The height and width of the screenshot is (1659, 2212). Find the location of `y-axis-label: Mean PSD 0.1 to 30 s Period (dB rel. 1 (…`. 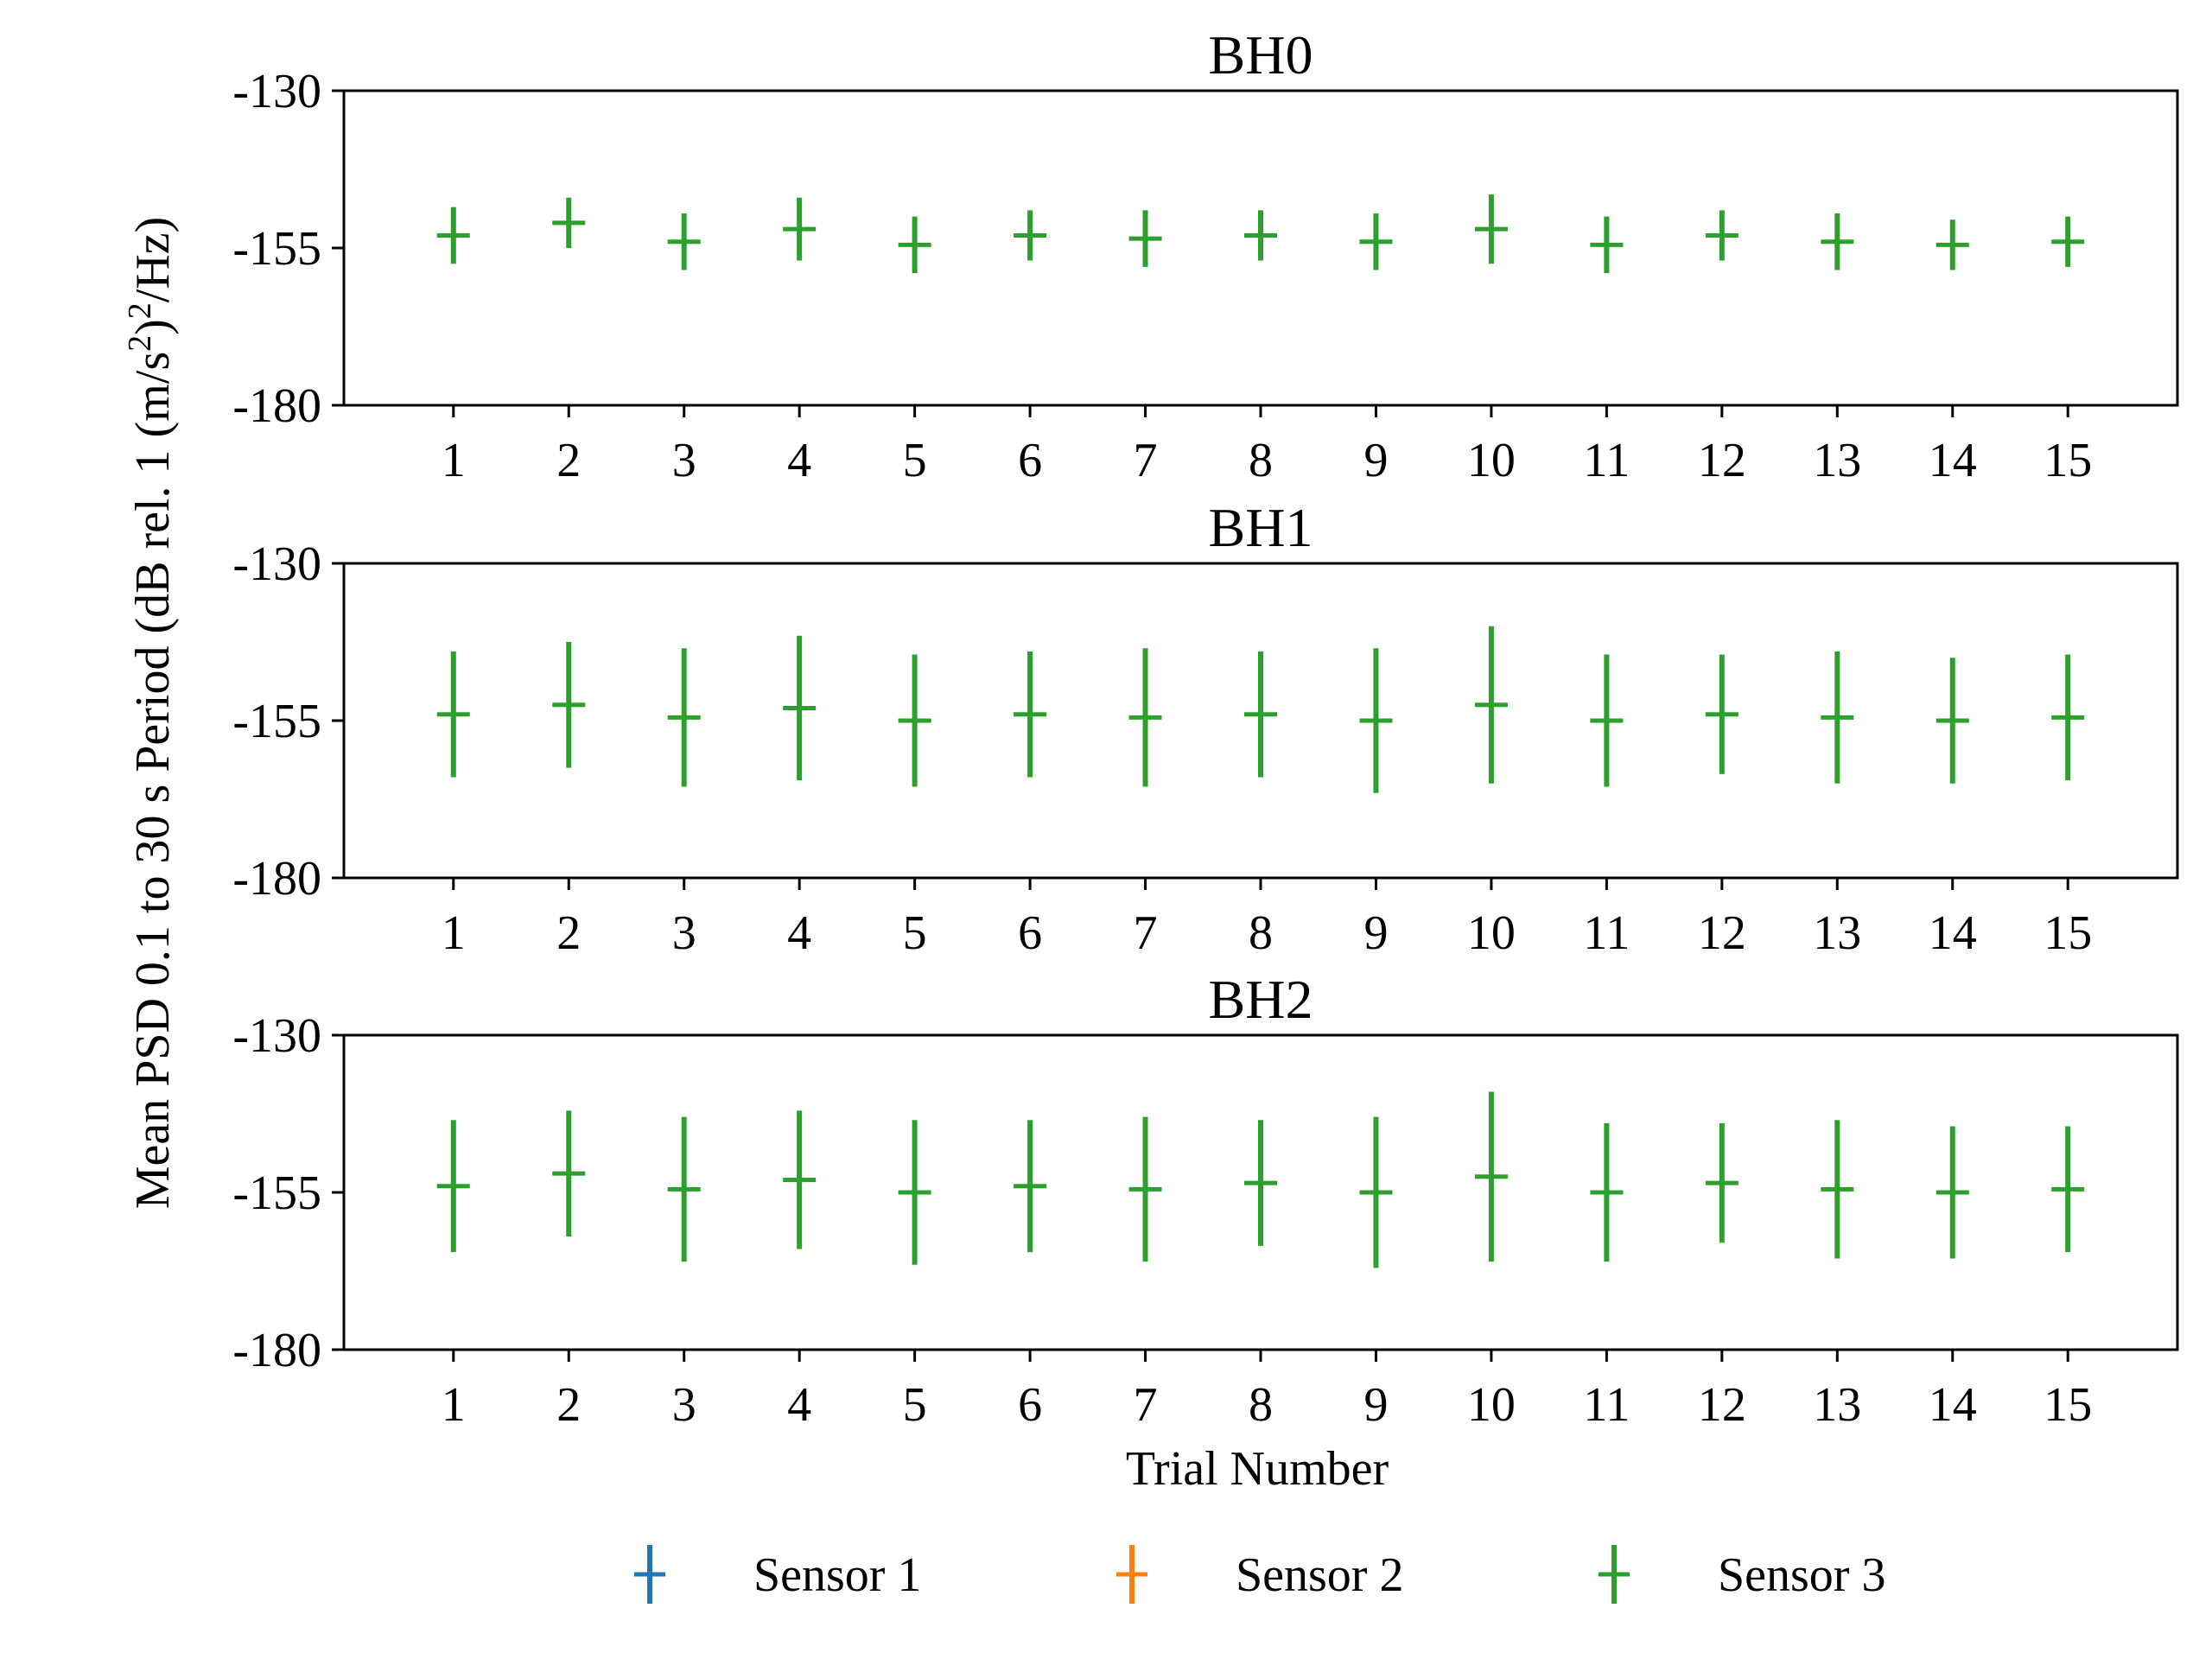

y-axis-label: Mean PSD 0.1 to 30 s Period (dB rel. 1 (… is located at coordinates (151, 713).